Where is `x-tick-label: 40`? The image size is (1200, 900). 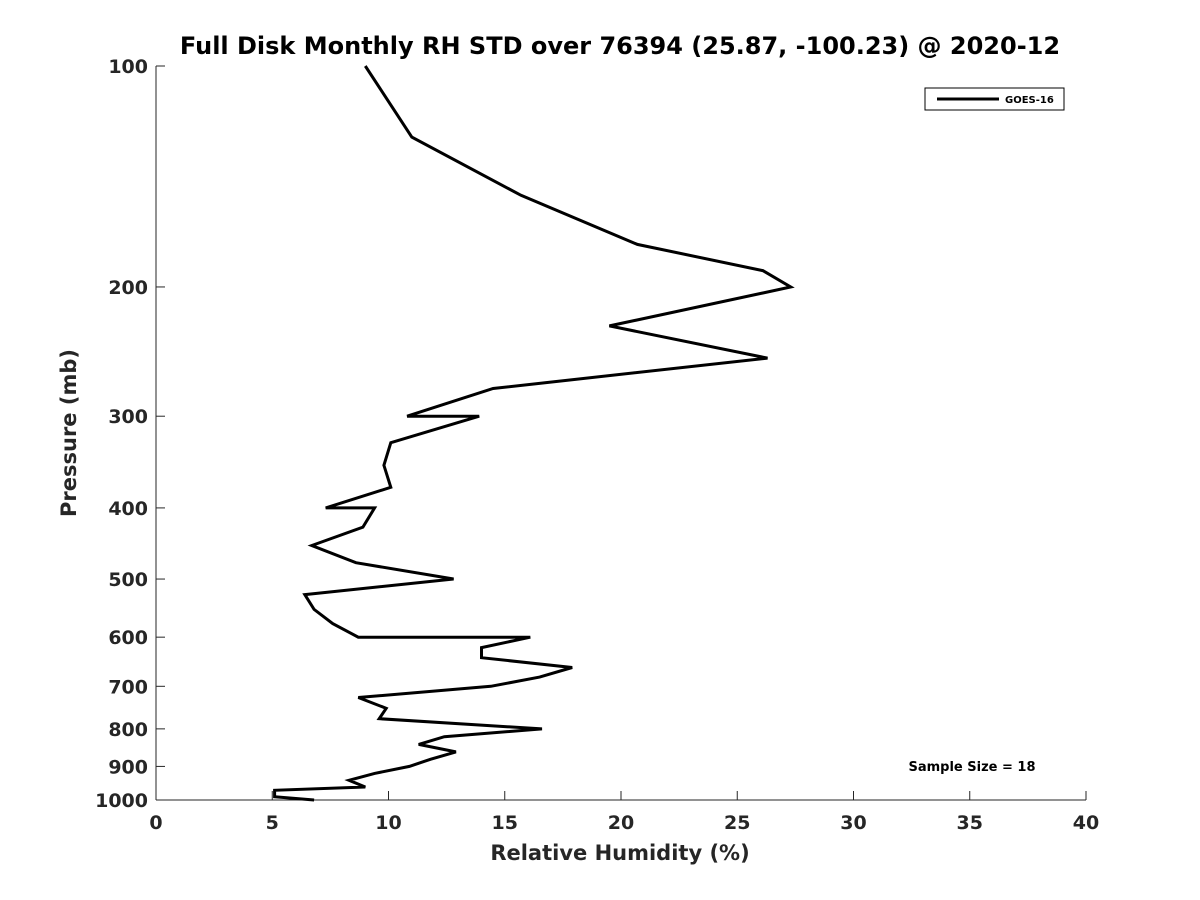 x-tick-label: 40 is located at coordinates (1086, 823).